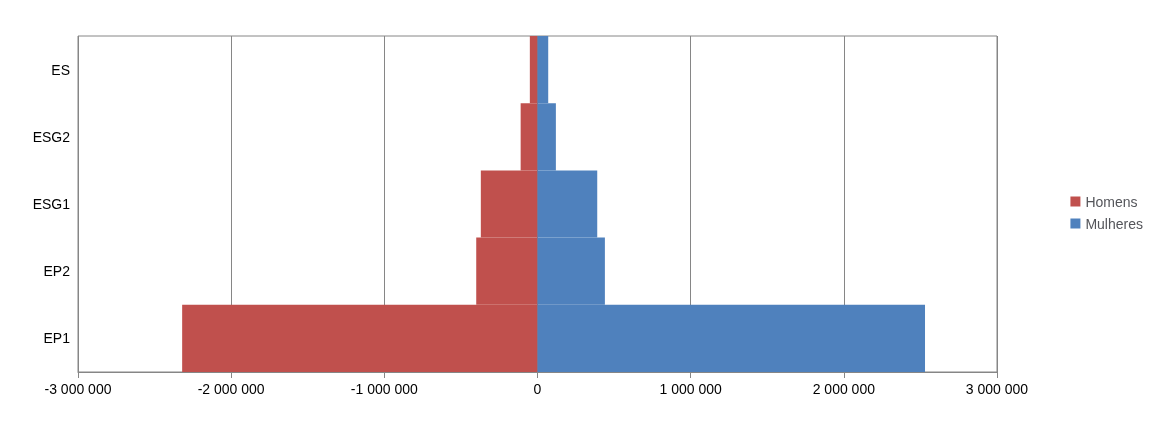 This screenshot has width=1176, height=425. Describe the element at coordinates (51, 136) in the screenshot. I see `y-tick-label: ESG2` at that location.